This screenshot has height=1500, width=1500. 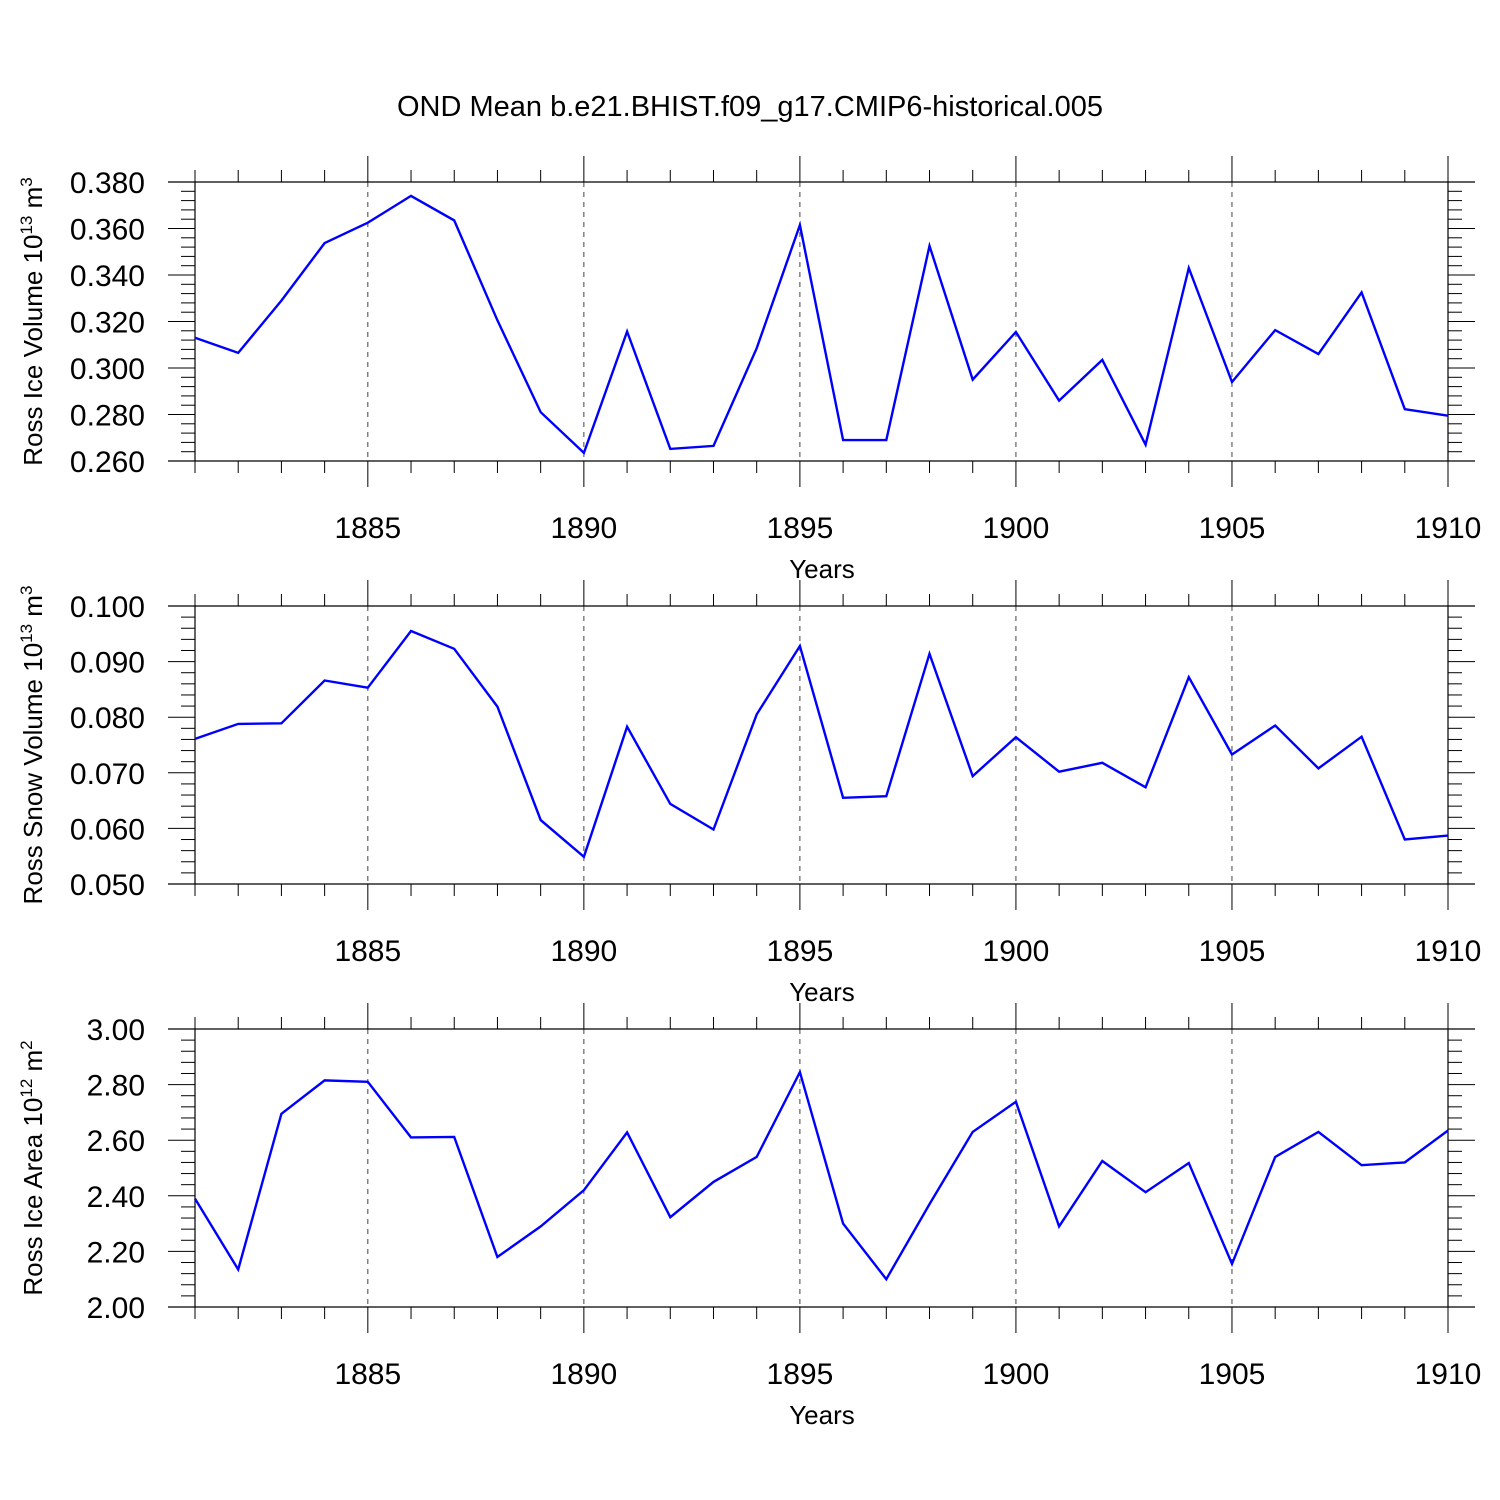 I want to click on y-tick-label: 0.050, so click(x=107, y=885).